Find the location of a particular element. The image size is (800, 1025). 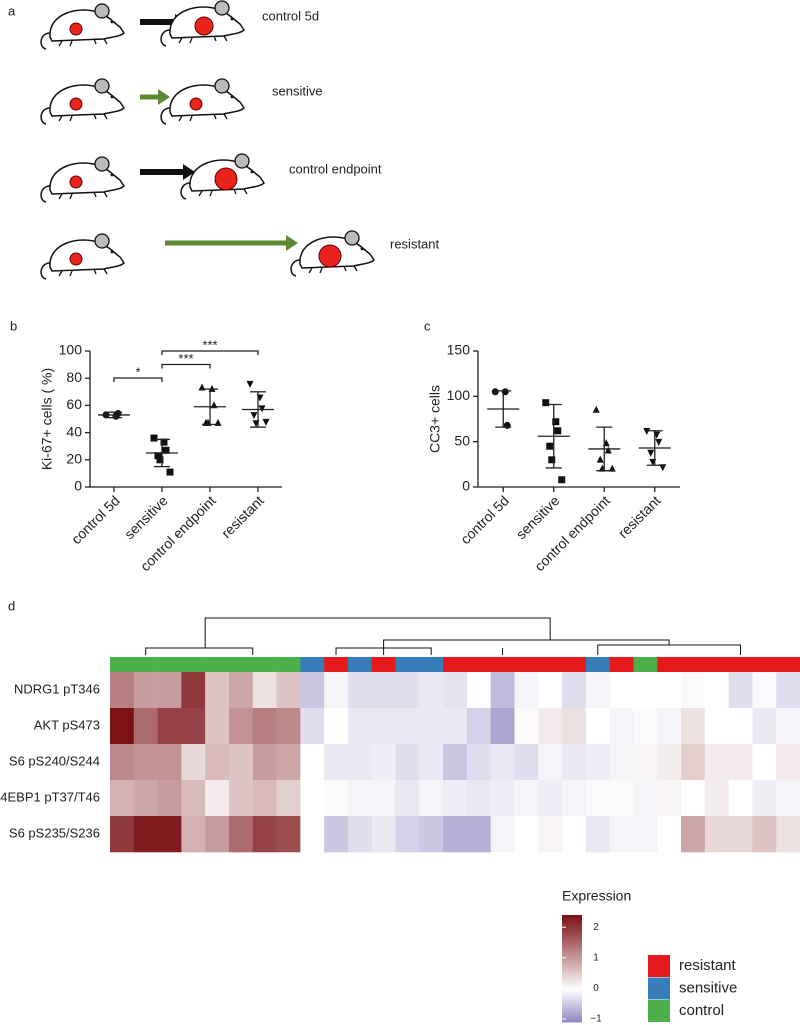

panel-label: a is located at coordinates (12, 10).